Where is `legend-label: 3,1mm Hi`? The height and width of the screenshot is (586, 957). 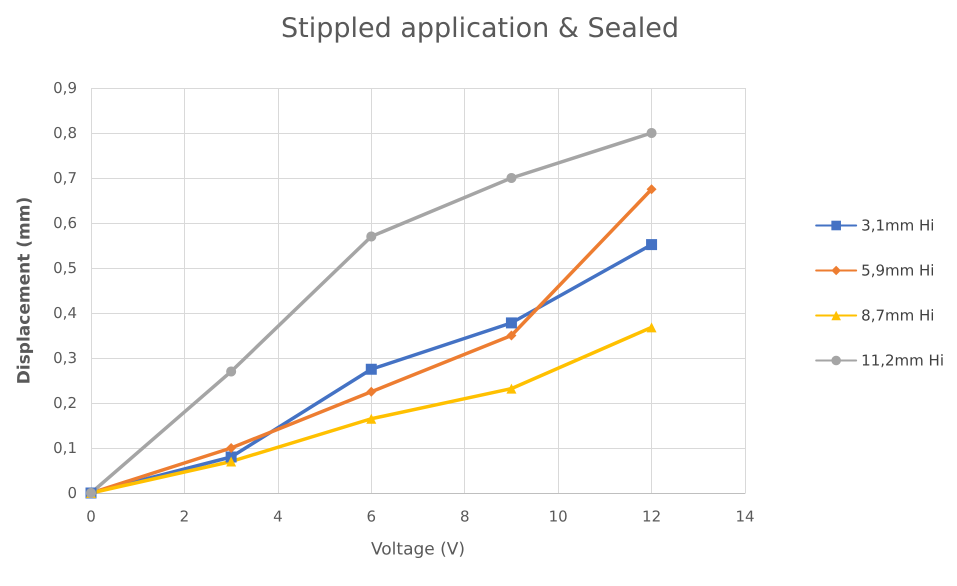 legend-label: 3,1mm Hi is located at coordinates (897, 225).